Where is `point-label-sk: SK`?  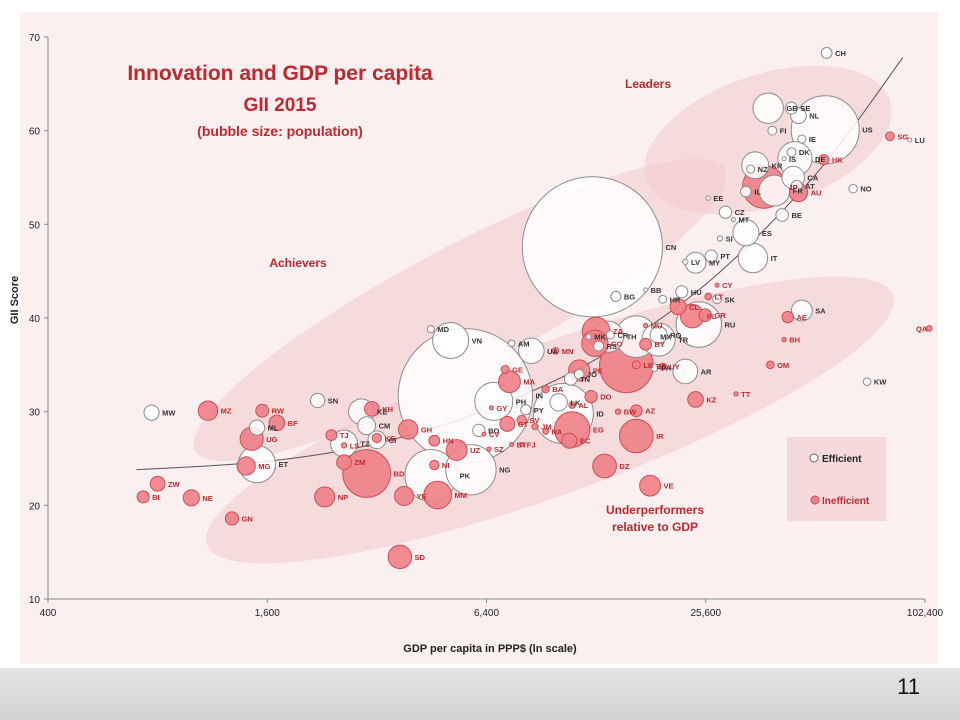 point-label-sk: SK is located at coordinates (729, 299).